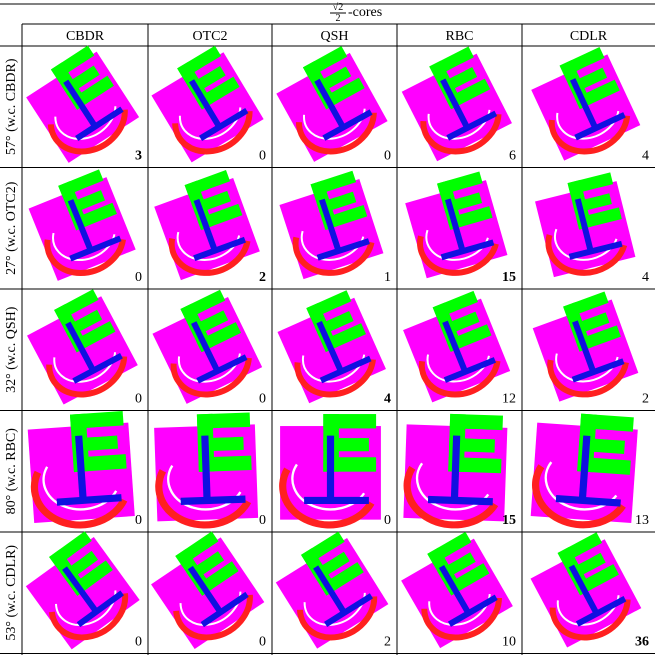  Describe the element at coordinates (85, 36) in the screenshot. I see `column-header: CBDR` at that location.